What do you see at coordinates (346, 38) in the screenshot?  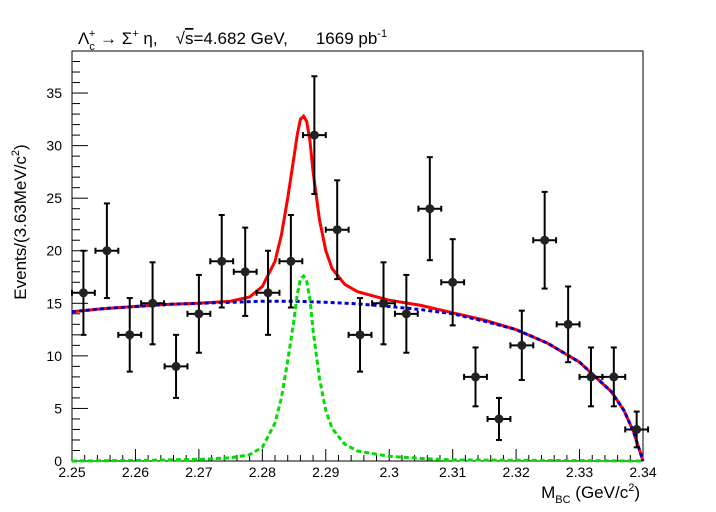 I see `title-lumi: 1669 pb` at bounding box center [346, 38].